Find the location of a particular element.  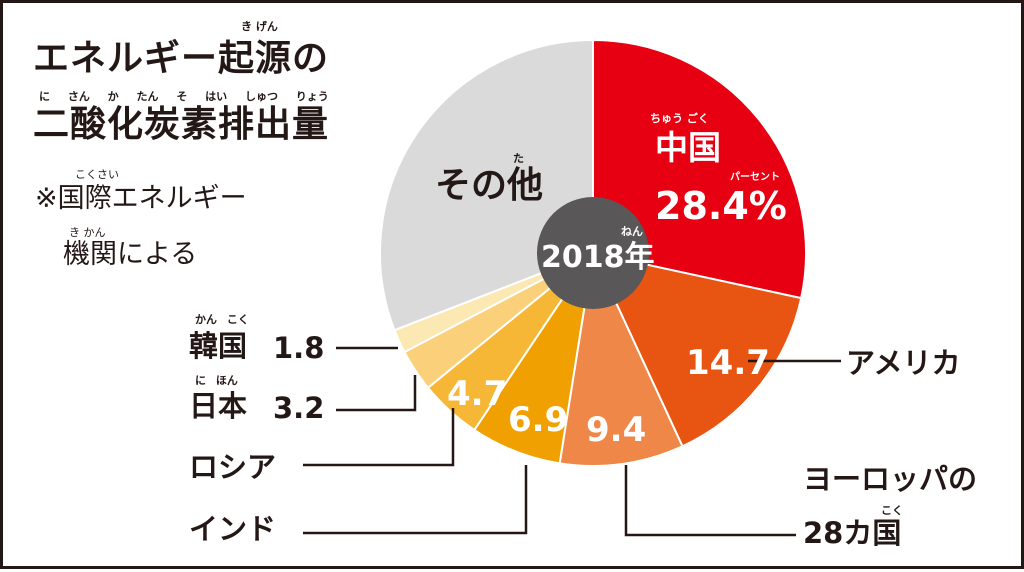

europe-label-line1: ヨーロッパの is located at coordinates (890, 479).